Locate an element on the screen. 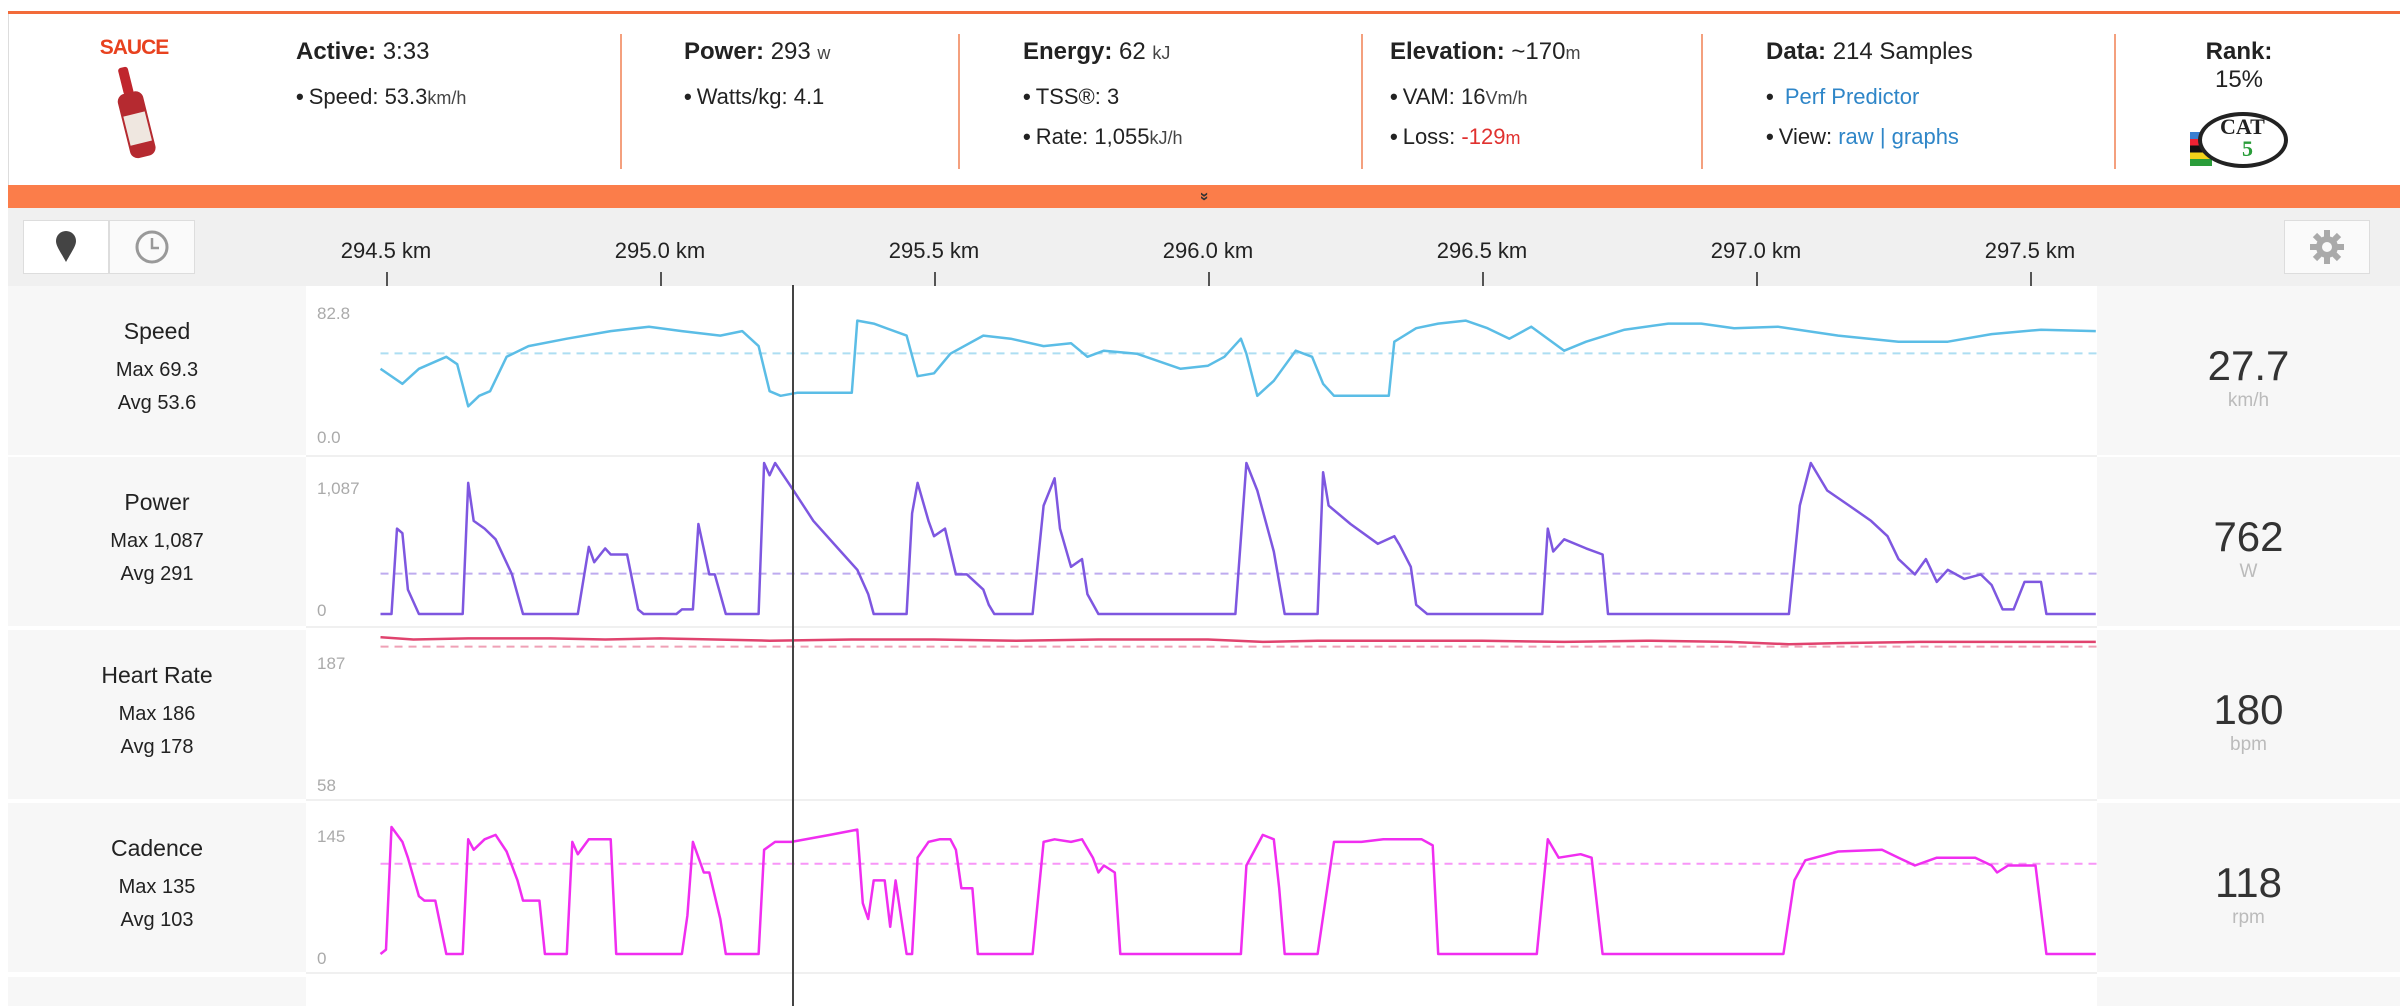  rank-stat: Rank: 15% CAT 5 is located at coordinates (2239, 104).